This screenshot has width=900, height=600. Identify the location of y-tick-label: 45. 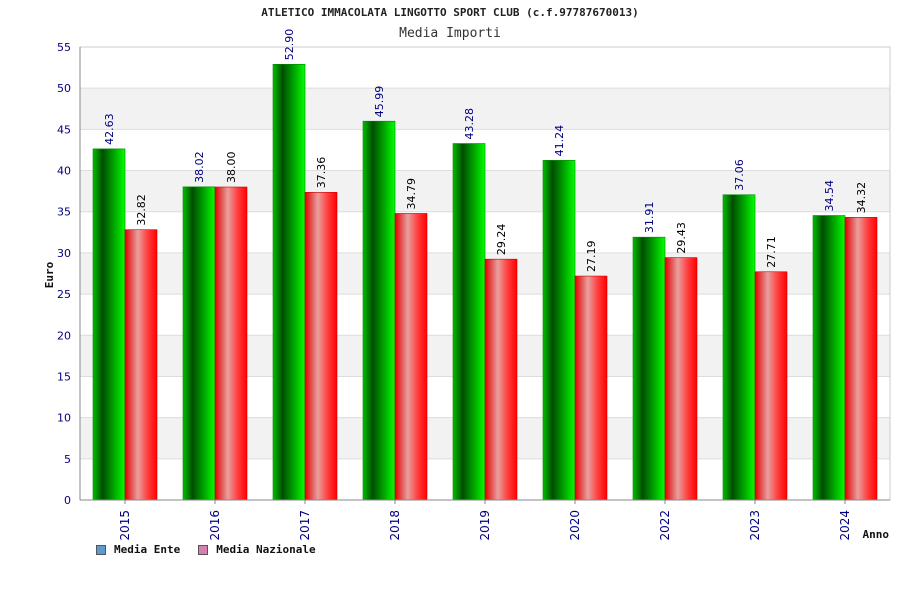
(64, 129).